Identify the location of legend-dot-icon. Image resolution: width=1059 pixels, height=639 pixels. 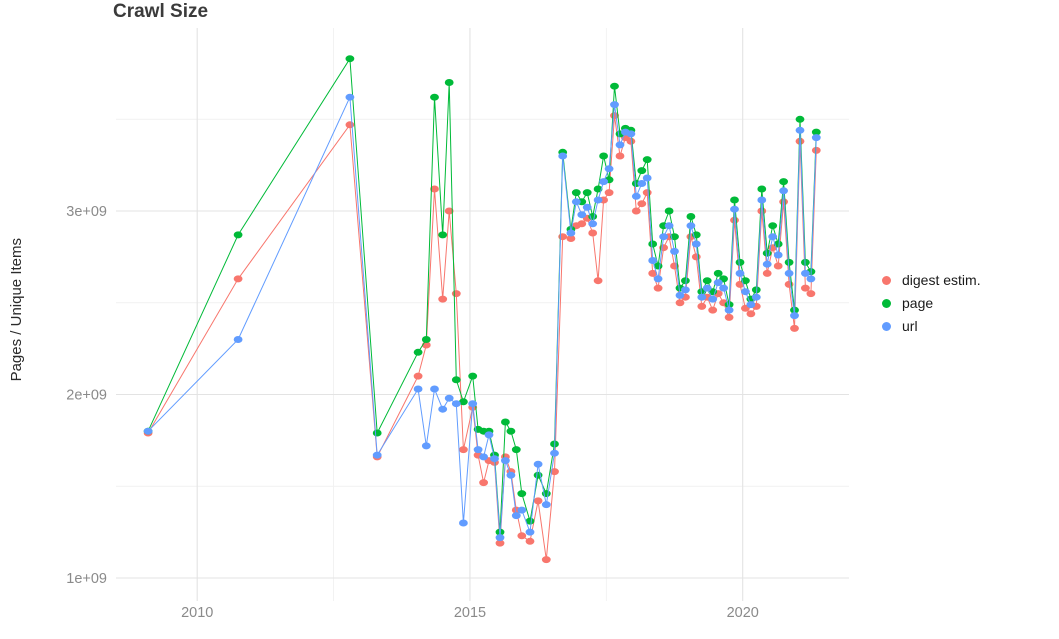
(886, 303).